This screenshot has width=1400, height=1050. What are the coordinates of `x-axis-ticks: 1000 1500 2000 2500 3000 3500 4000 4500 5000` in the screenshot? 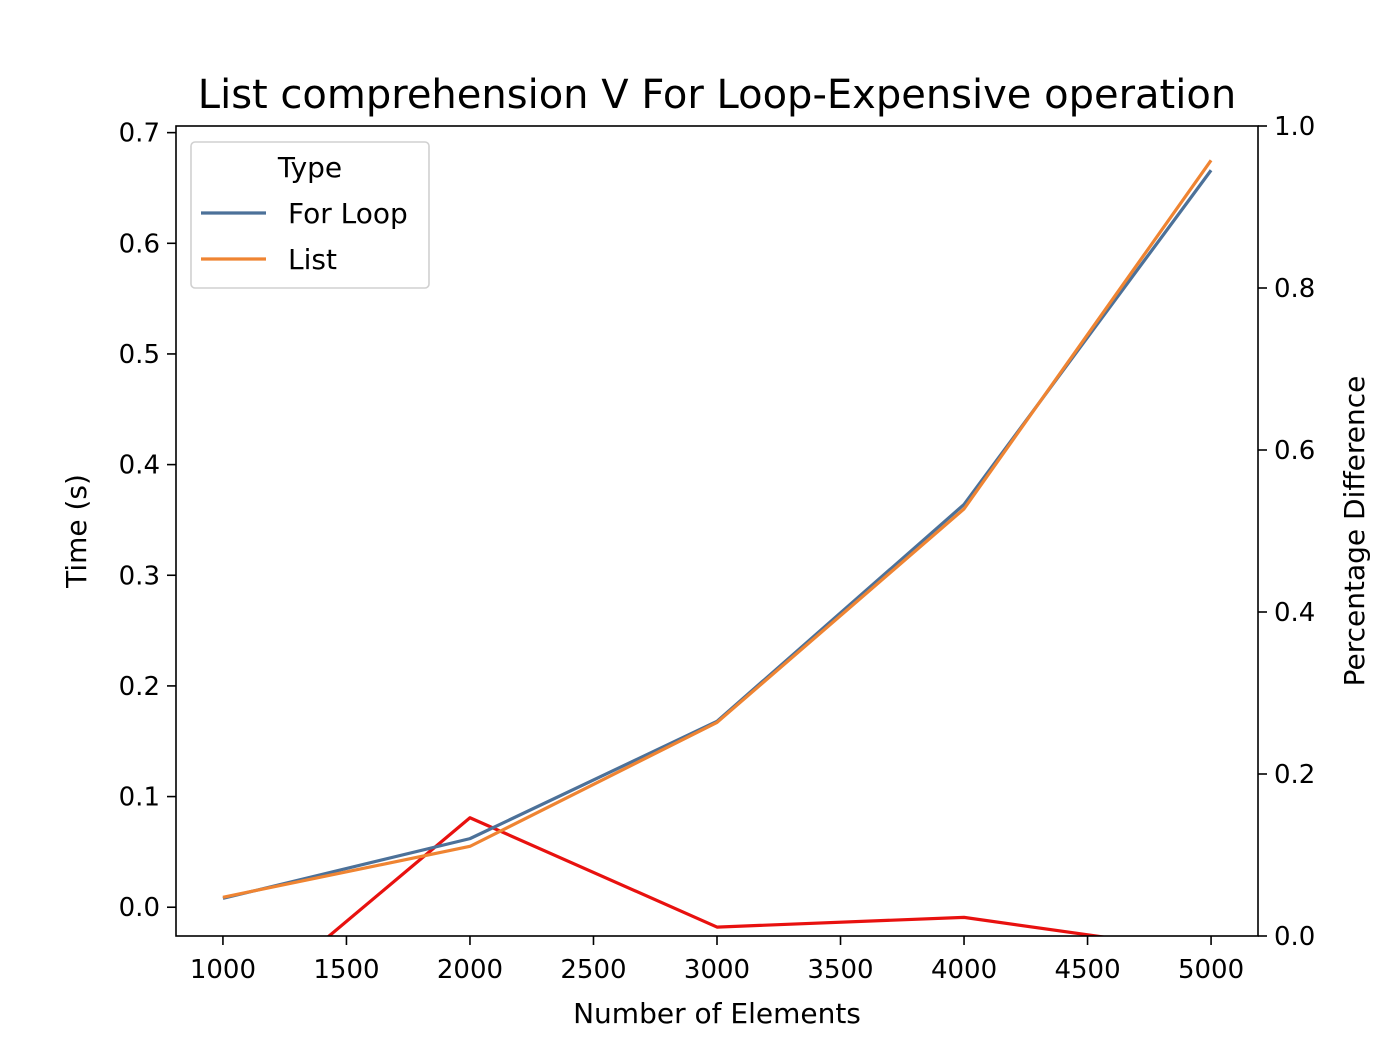 It's located at (717, 960).